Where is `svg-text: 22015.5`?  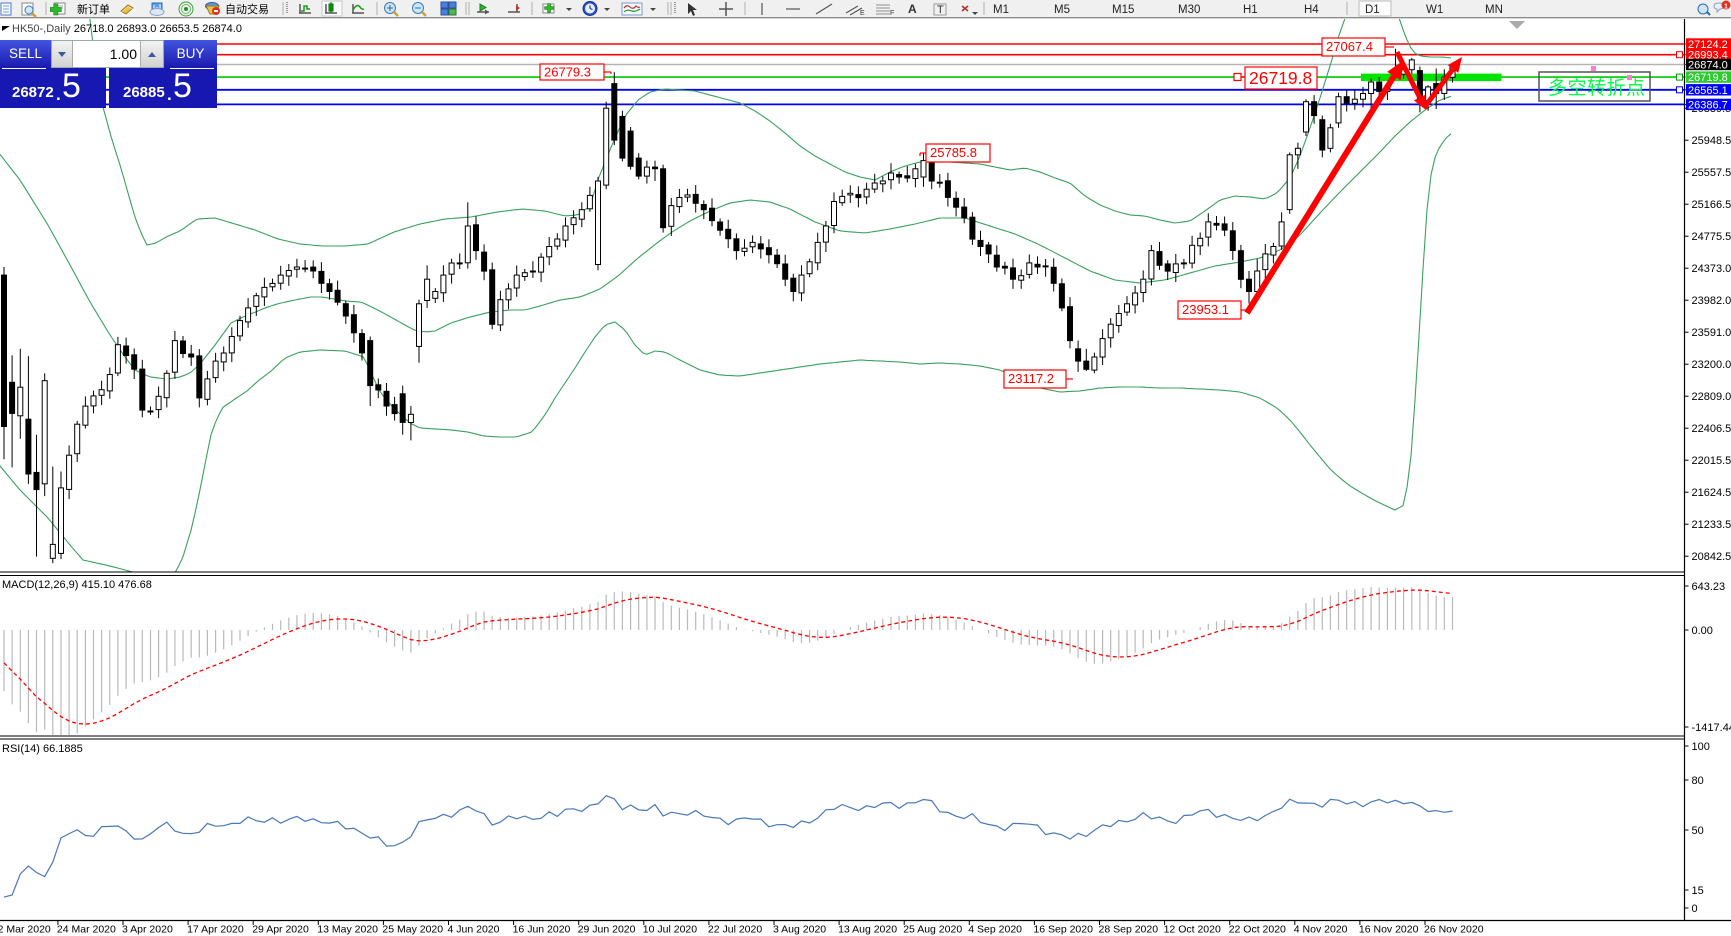 svg-text: 22015.5 is located at coordinates (1711, 461).